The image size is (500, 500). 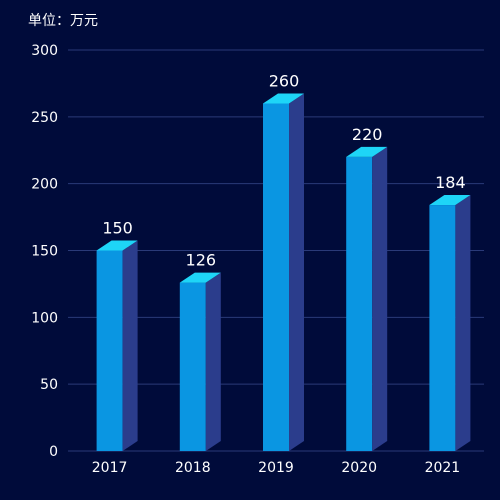 What do you see at coordinates (44, 318) in the screenshot?
I see `y-tick-label: 100` at bounding box center [44, 318].